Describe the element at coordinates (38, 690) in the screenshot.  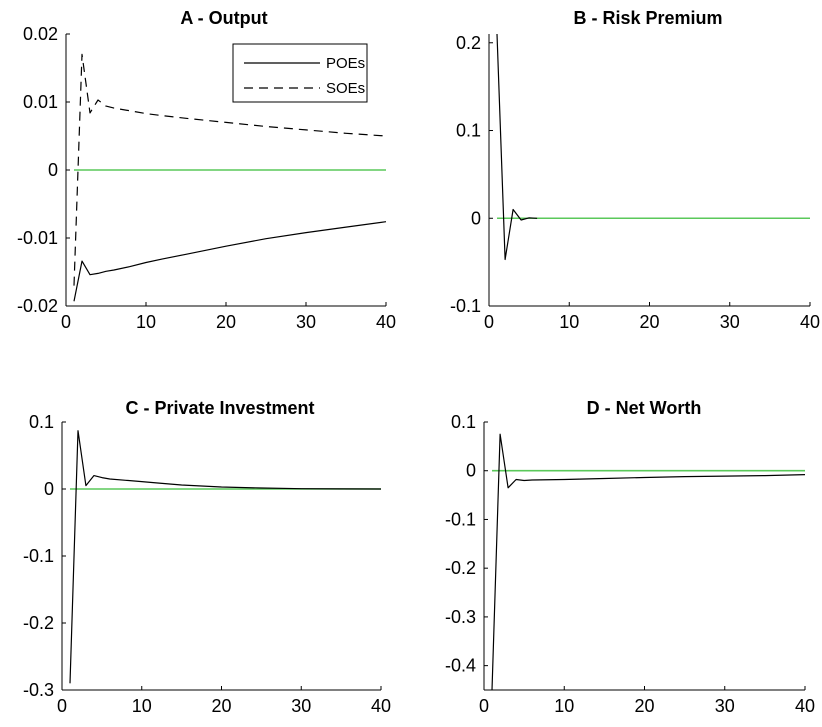
I see `panel-c-y-tick-label: -0.3` at that location.